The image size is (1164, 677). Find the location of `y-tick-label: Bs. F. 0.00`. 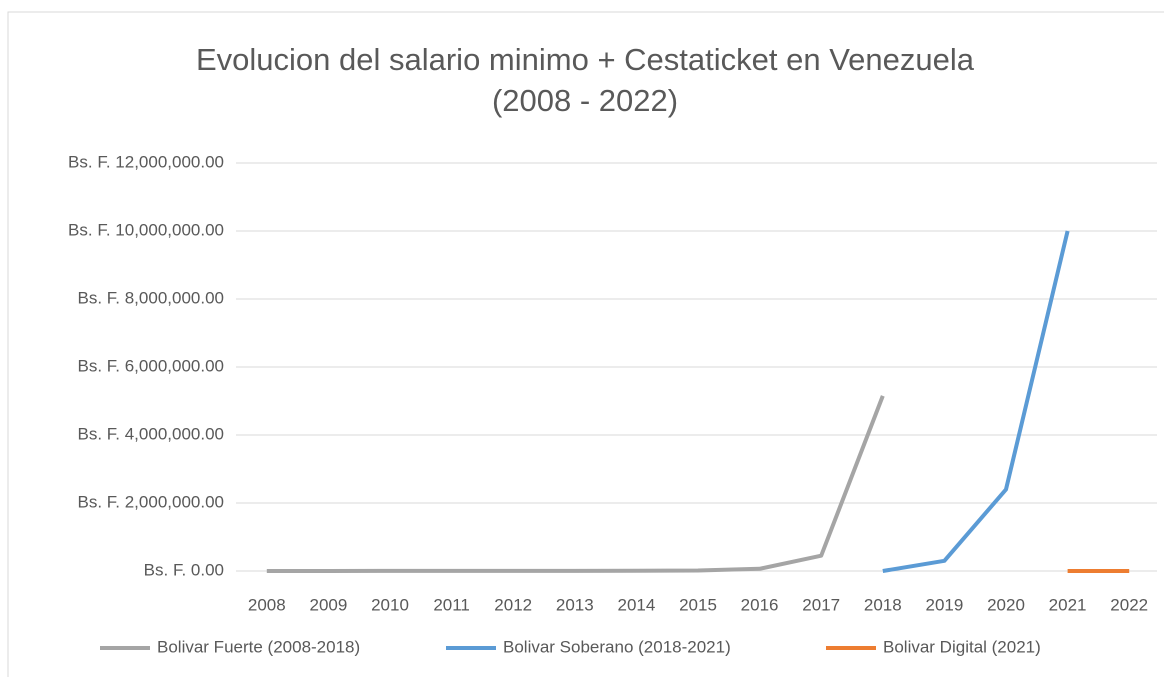

y-tick-label: Bs. F. 0.00 is located at coordinates (184, 569).